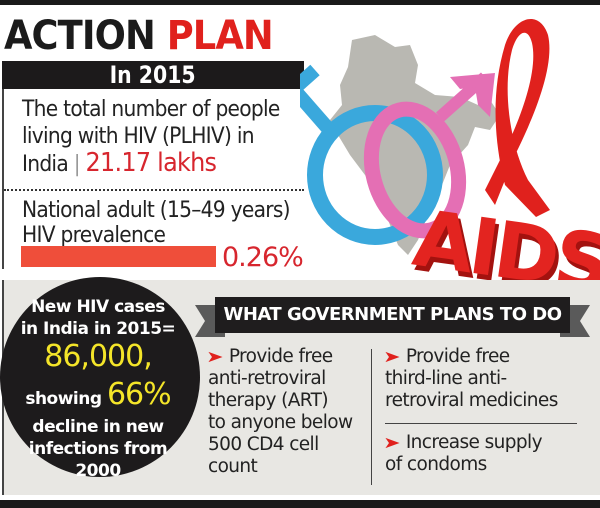 The height and width of the screenshot is (508, 600). What do you see at coordinates (300, 2) in the screenshot?
I see `top-rule` at bounding box center [300, 2].